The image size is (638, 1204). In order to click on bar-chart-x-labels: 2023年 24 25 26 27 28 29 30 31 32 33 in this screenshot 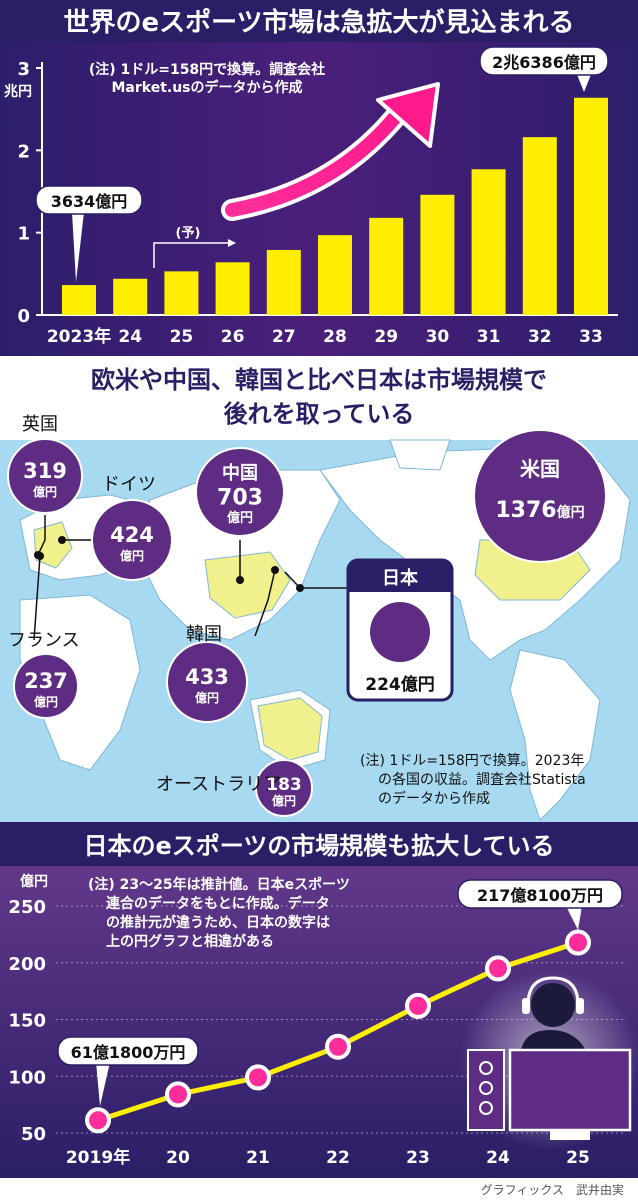, I will do `click(325, 336)`.